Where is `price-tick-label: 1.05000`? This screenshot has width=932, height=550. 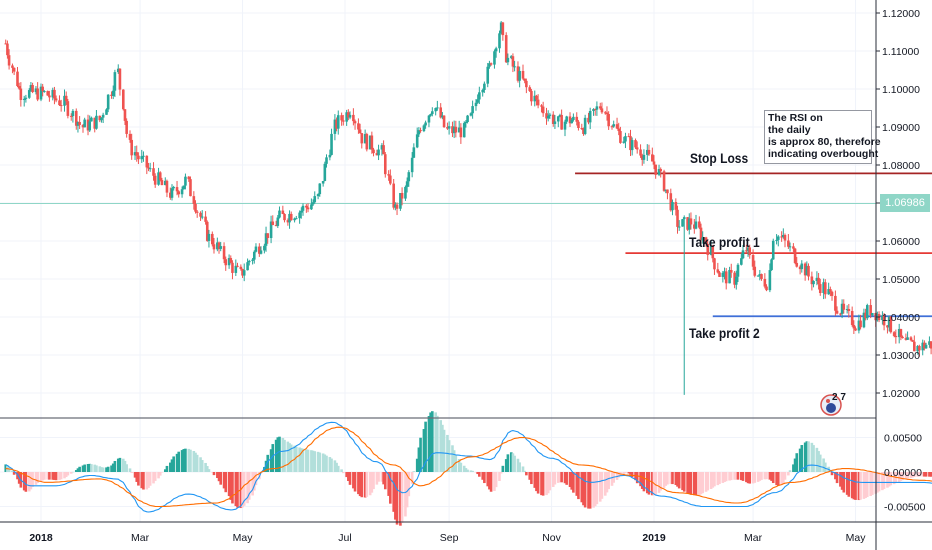
price-tick-label: 1.05000 is located at coordinates (901, 280).